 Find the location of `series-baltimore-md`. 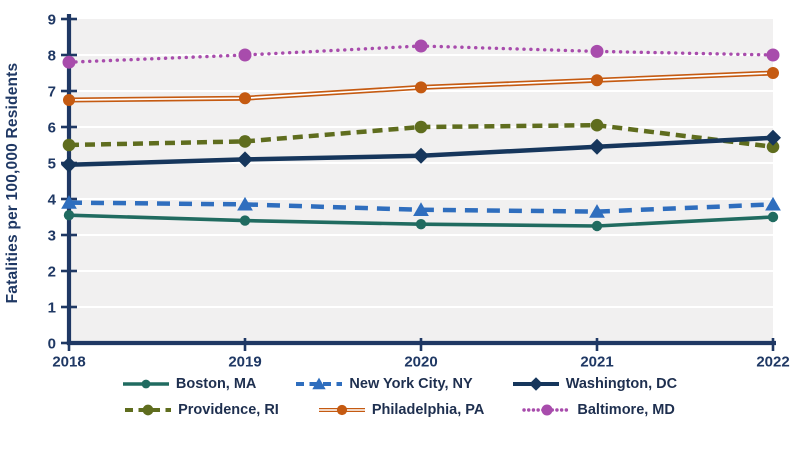

series-baltimore-md is located at coordinates (421, 54).